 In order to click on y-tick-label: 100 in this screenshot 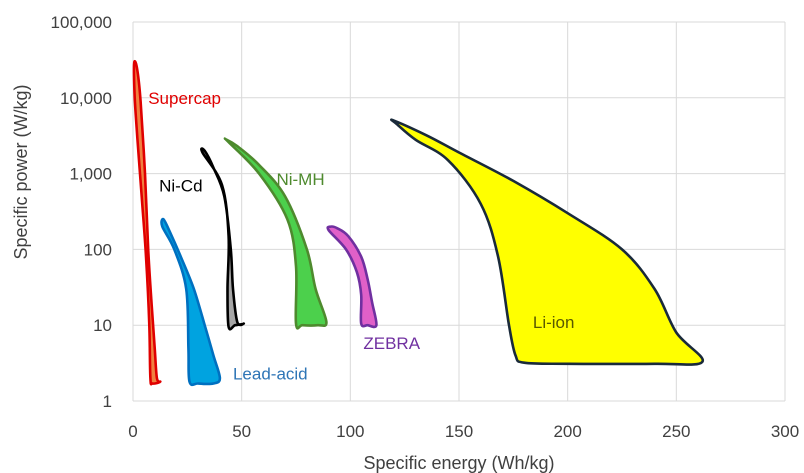, I will do `click(98, 249)`.